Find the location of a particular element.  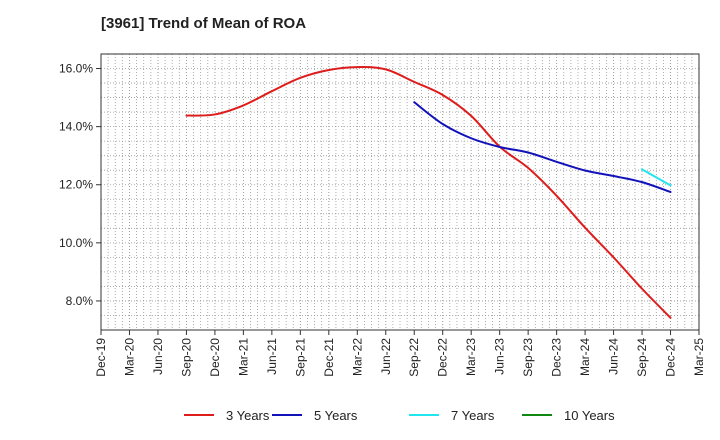

y-tick-label: 12.0% is located at coordinates (76, 185).